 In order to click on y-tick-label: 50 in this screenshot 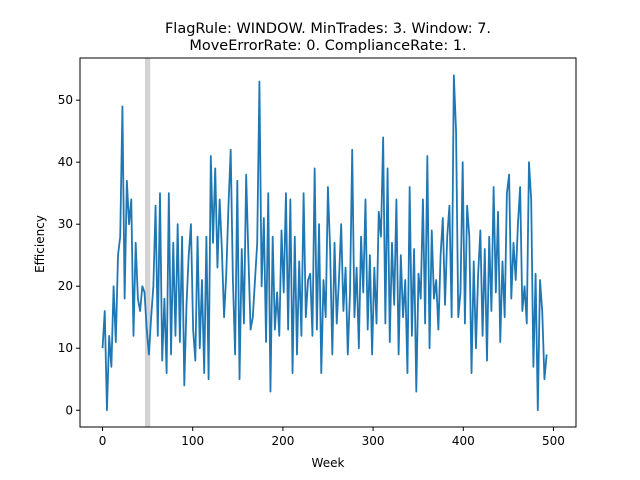, I will do `click(65, 100)`.